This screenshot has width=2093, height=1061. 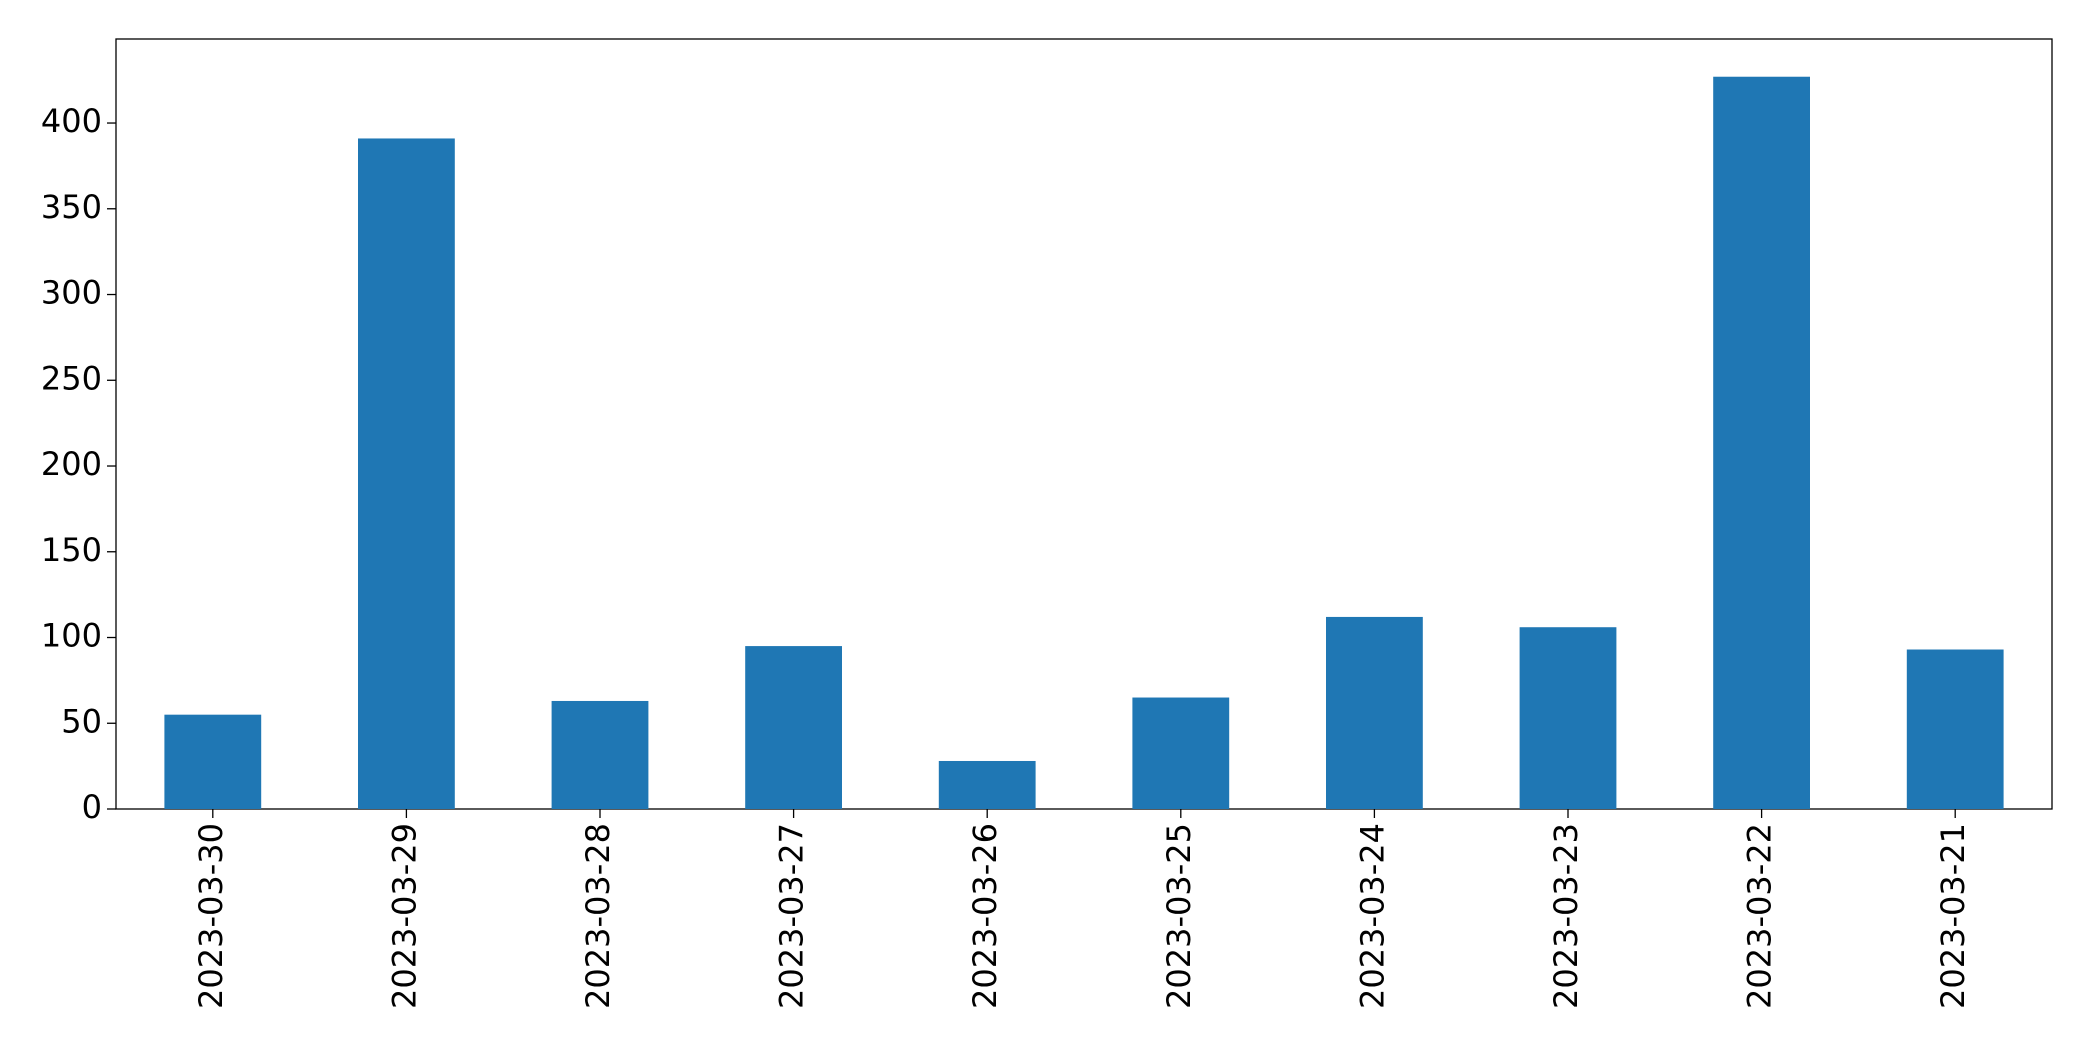 I want to click on y-tick-label: 350, so click(x=71, y=207).